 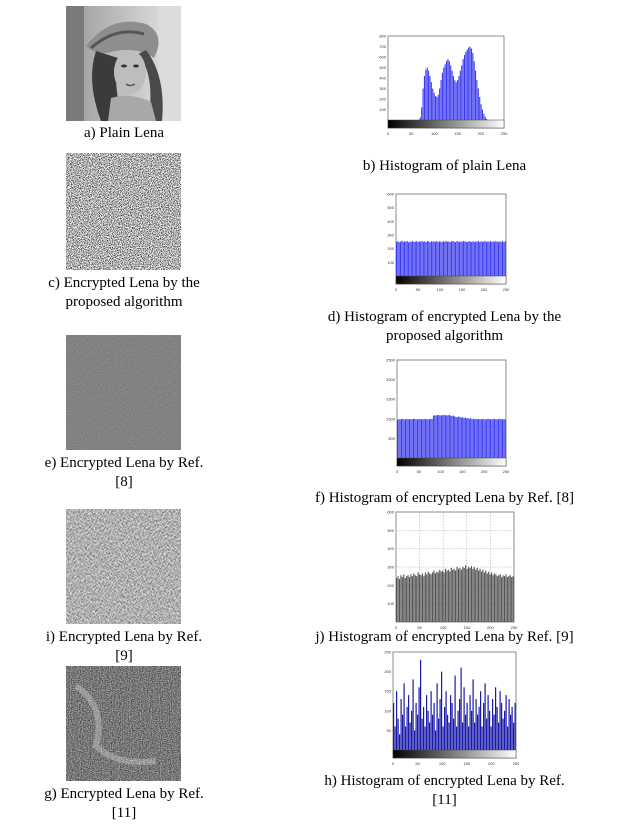 I want to click on plain-lena-image, so click(x=123, y=63).